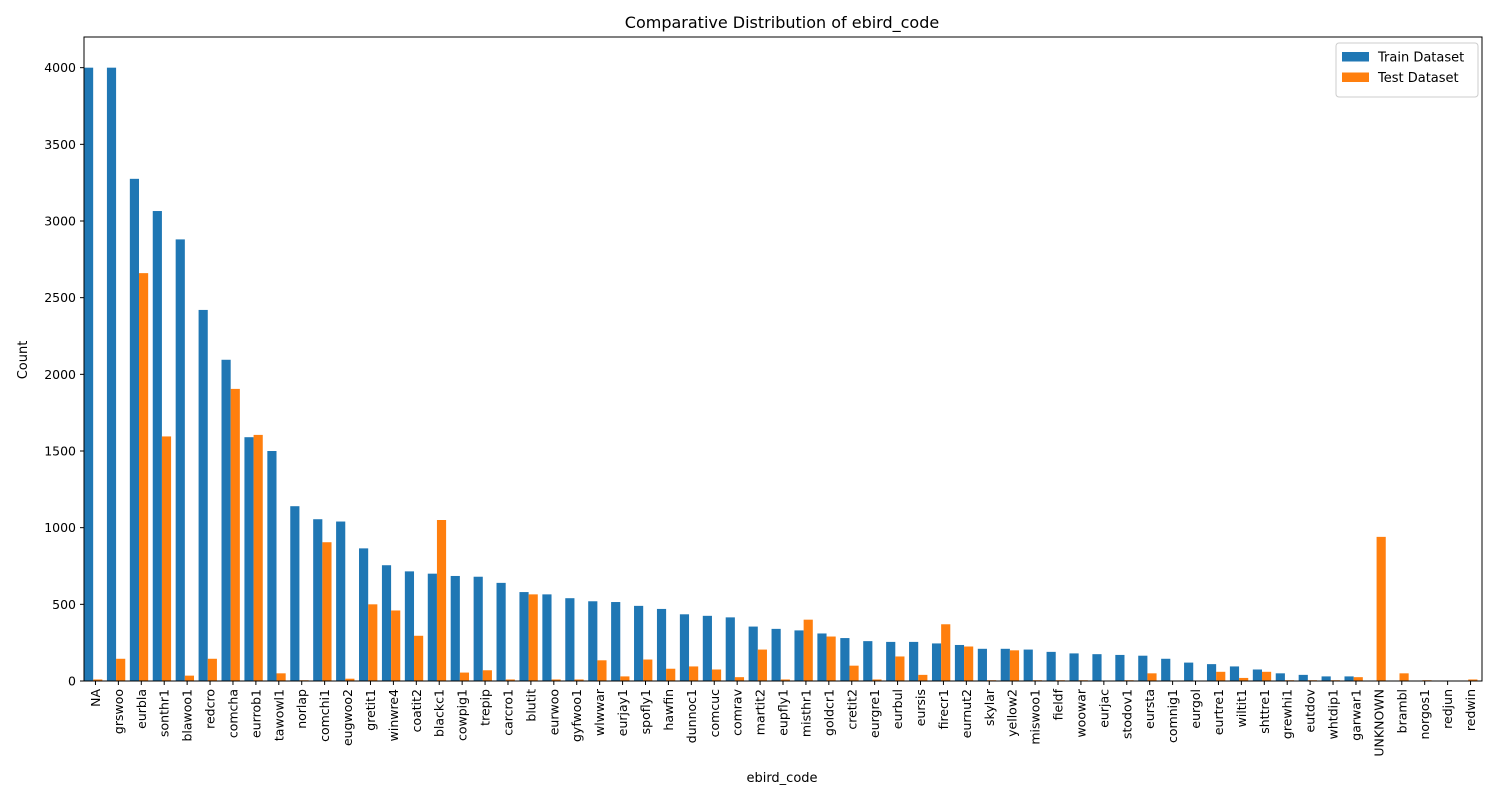  Describe the element at coordinates (714, 713) in the screenshot. I see `x-tick-label: comcuc` at that location.